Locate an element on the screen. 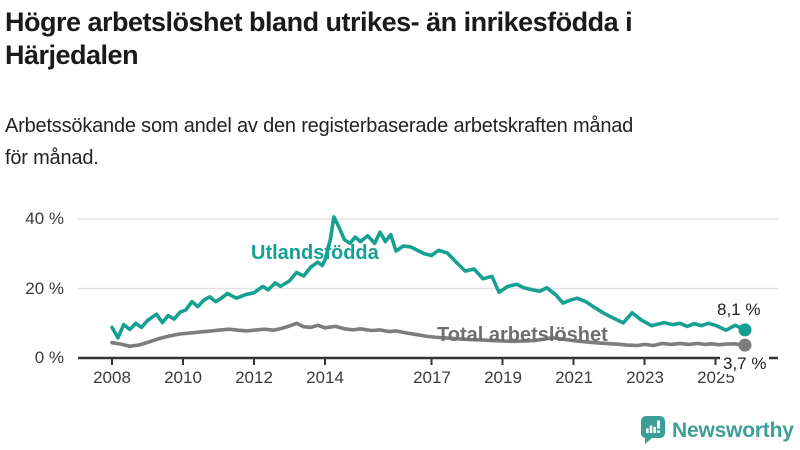 This screenshot has width=800, height=450. x-tick-label: 2008 is located at coordinates (112, 377).